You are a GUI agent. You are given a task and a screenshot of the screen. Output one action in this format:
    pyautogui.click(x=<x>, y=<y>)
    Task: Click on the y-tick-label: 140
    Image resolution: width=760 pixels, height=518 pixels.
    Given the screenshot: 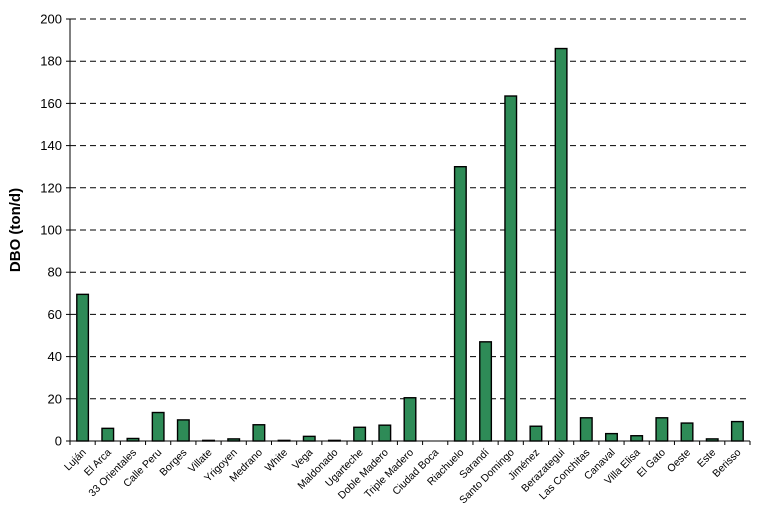 What is the action you would take?
    pyautogui.click(x=51, y=145)
    